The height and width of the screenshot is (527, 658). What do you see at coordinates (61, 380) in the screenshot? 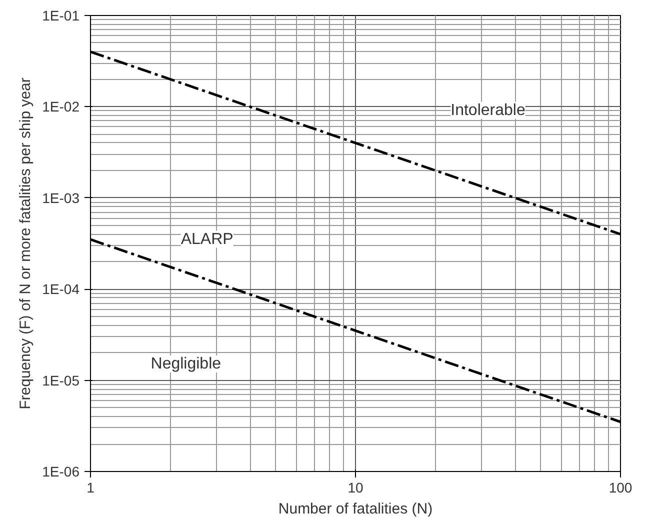
I see `y-tick-label: 1E-05` at bounding box center [61, 380].